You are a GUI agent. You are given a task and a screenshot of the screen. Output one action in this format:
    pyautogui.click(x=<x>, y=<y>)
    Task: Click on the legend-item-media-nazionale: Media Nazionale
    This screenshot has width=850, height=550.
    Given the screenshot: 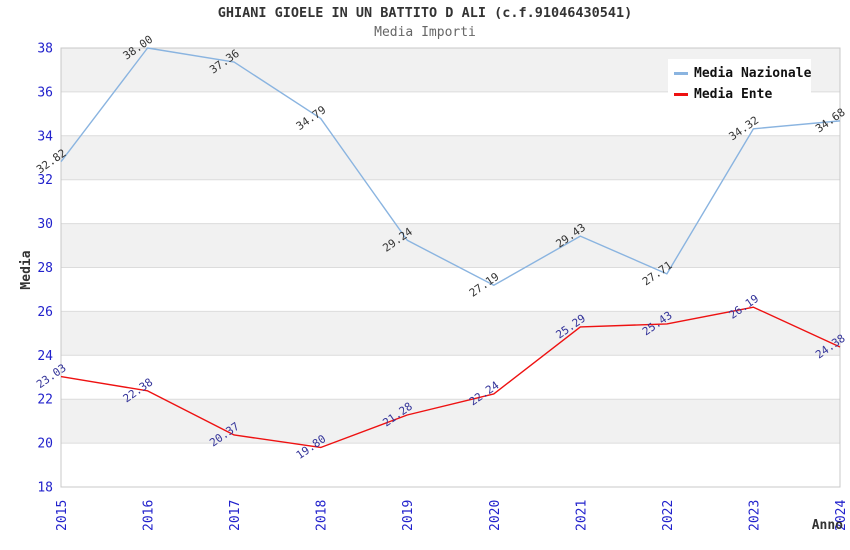 What is the action you would take?
    pyautogui.click(x=739, y=73)
    